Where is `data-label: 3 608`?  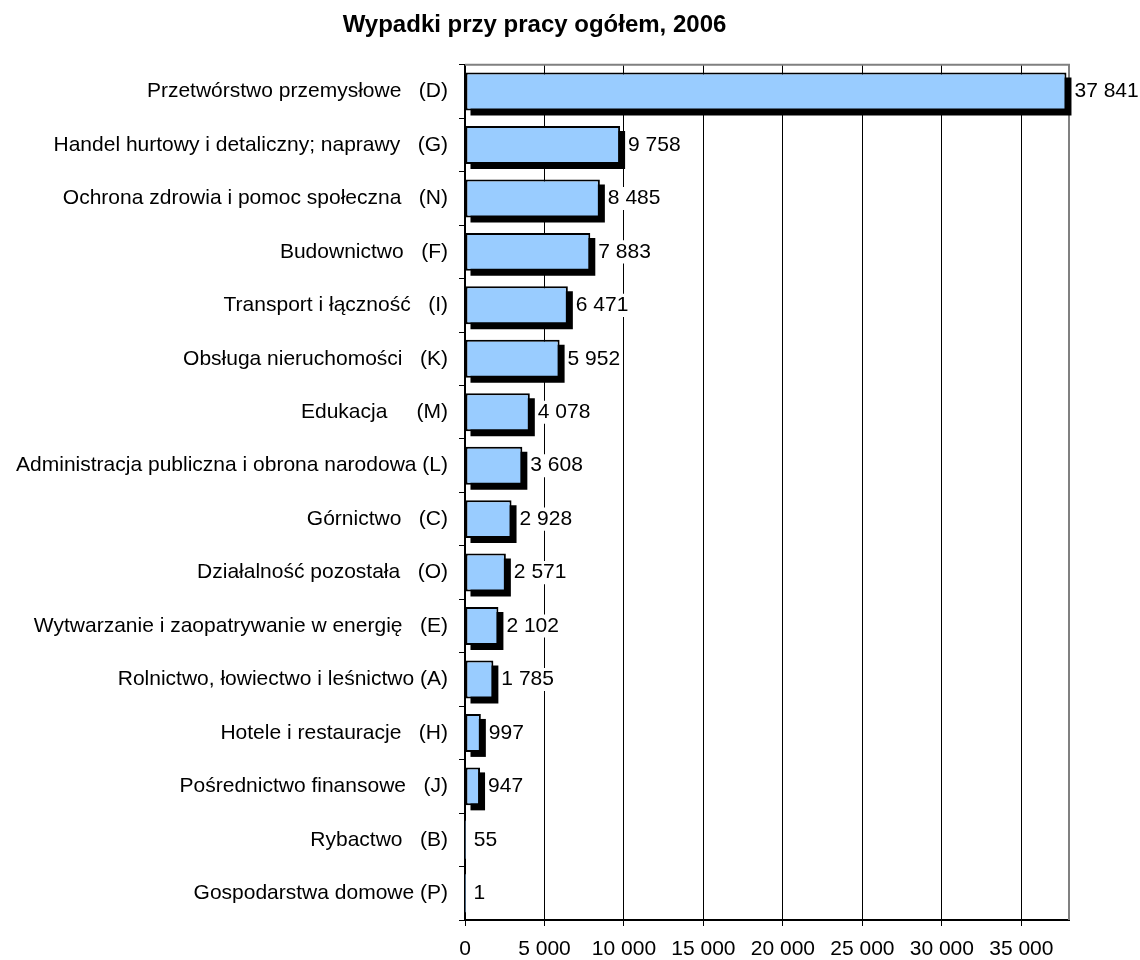 data-label: 3 608 is located at coordinates (556, 464).